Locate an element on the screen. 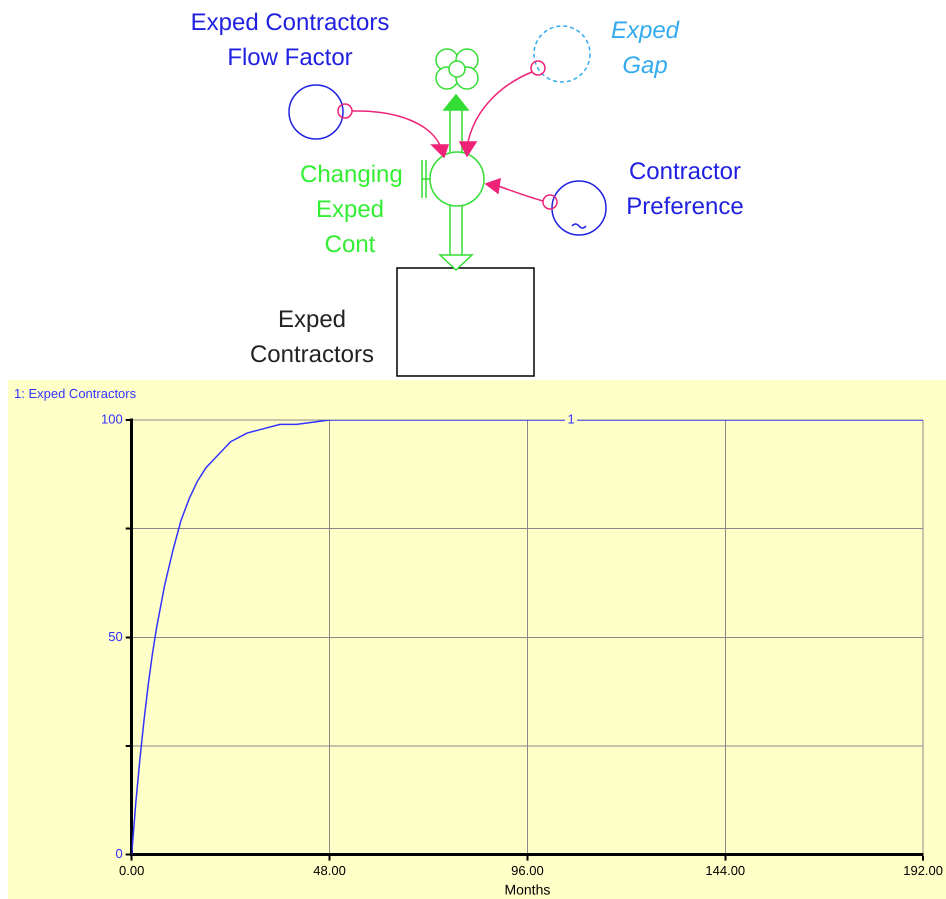 The height and width of the screenshot is (899, 946). x-tick-label: 96.00 is located at coordinates (527, 870).